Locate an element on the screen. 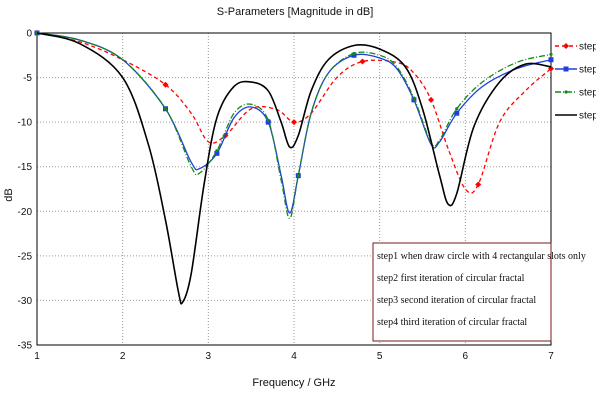 This screenshot has width=596, height=396. x-tick-label: 3 is located at coordinates (209, 356).